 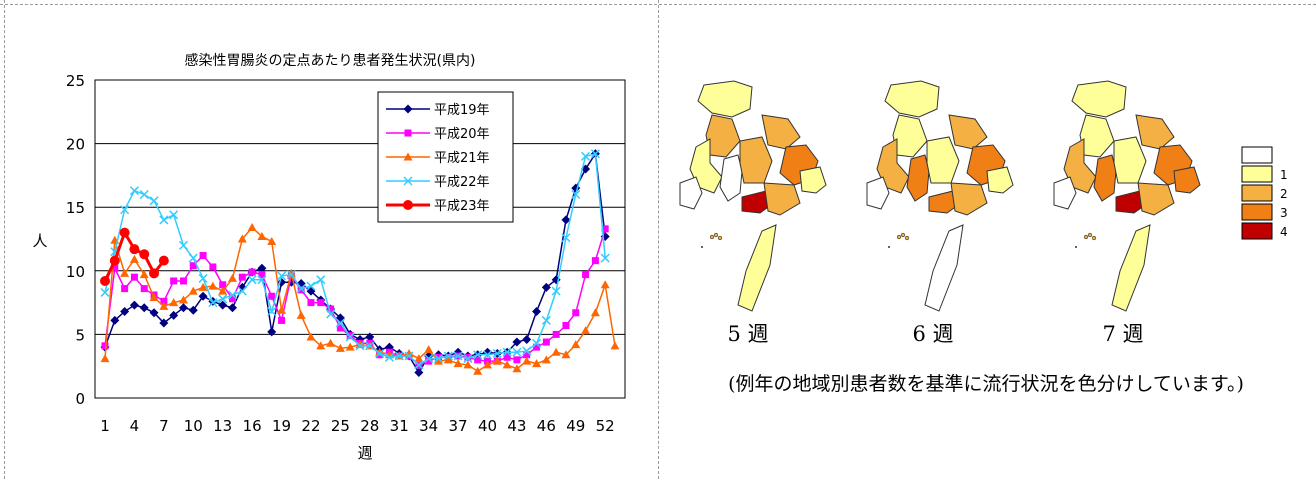 I want to click on map-week-labels: 5 週 6 週 7 週, so click(x=935, y=334).